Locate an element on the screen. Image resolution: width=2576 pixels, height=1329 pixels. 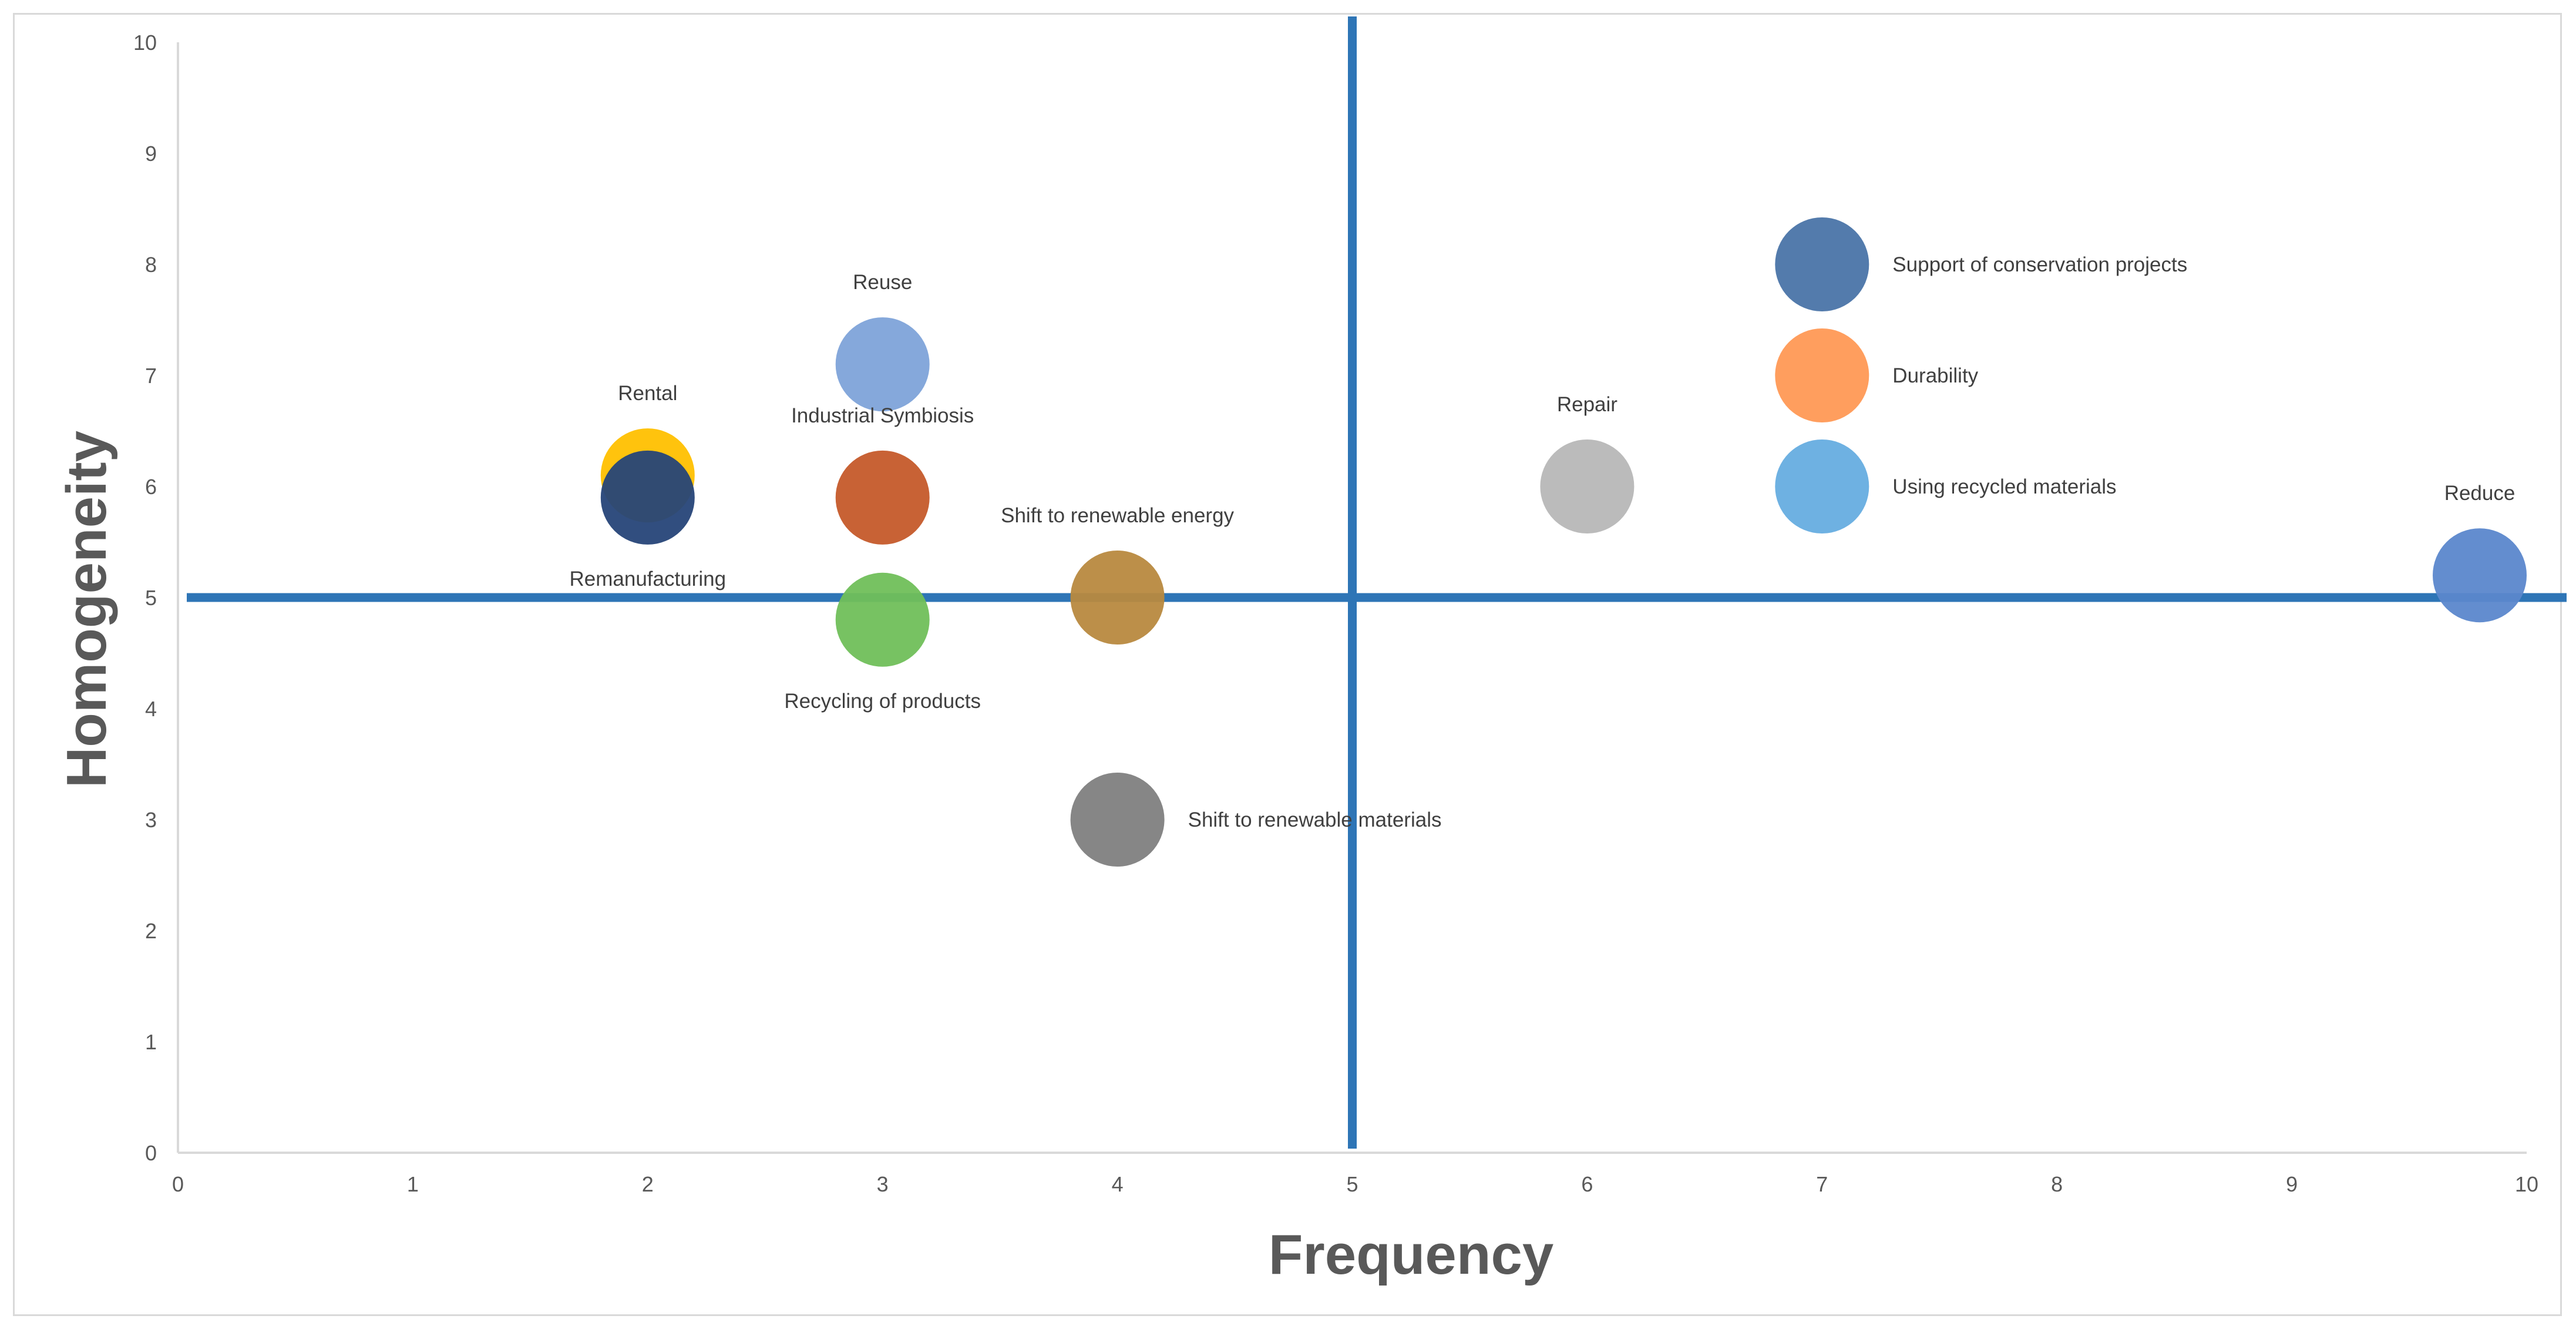
bubble-shift-to-renewable-materials is located at coordinates (1117, 820).